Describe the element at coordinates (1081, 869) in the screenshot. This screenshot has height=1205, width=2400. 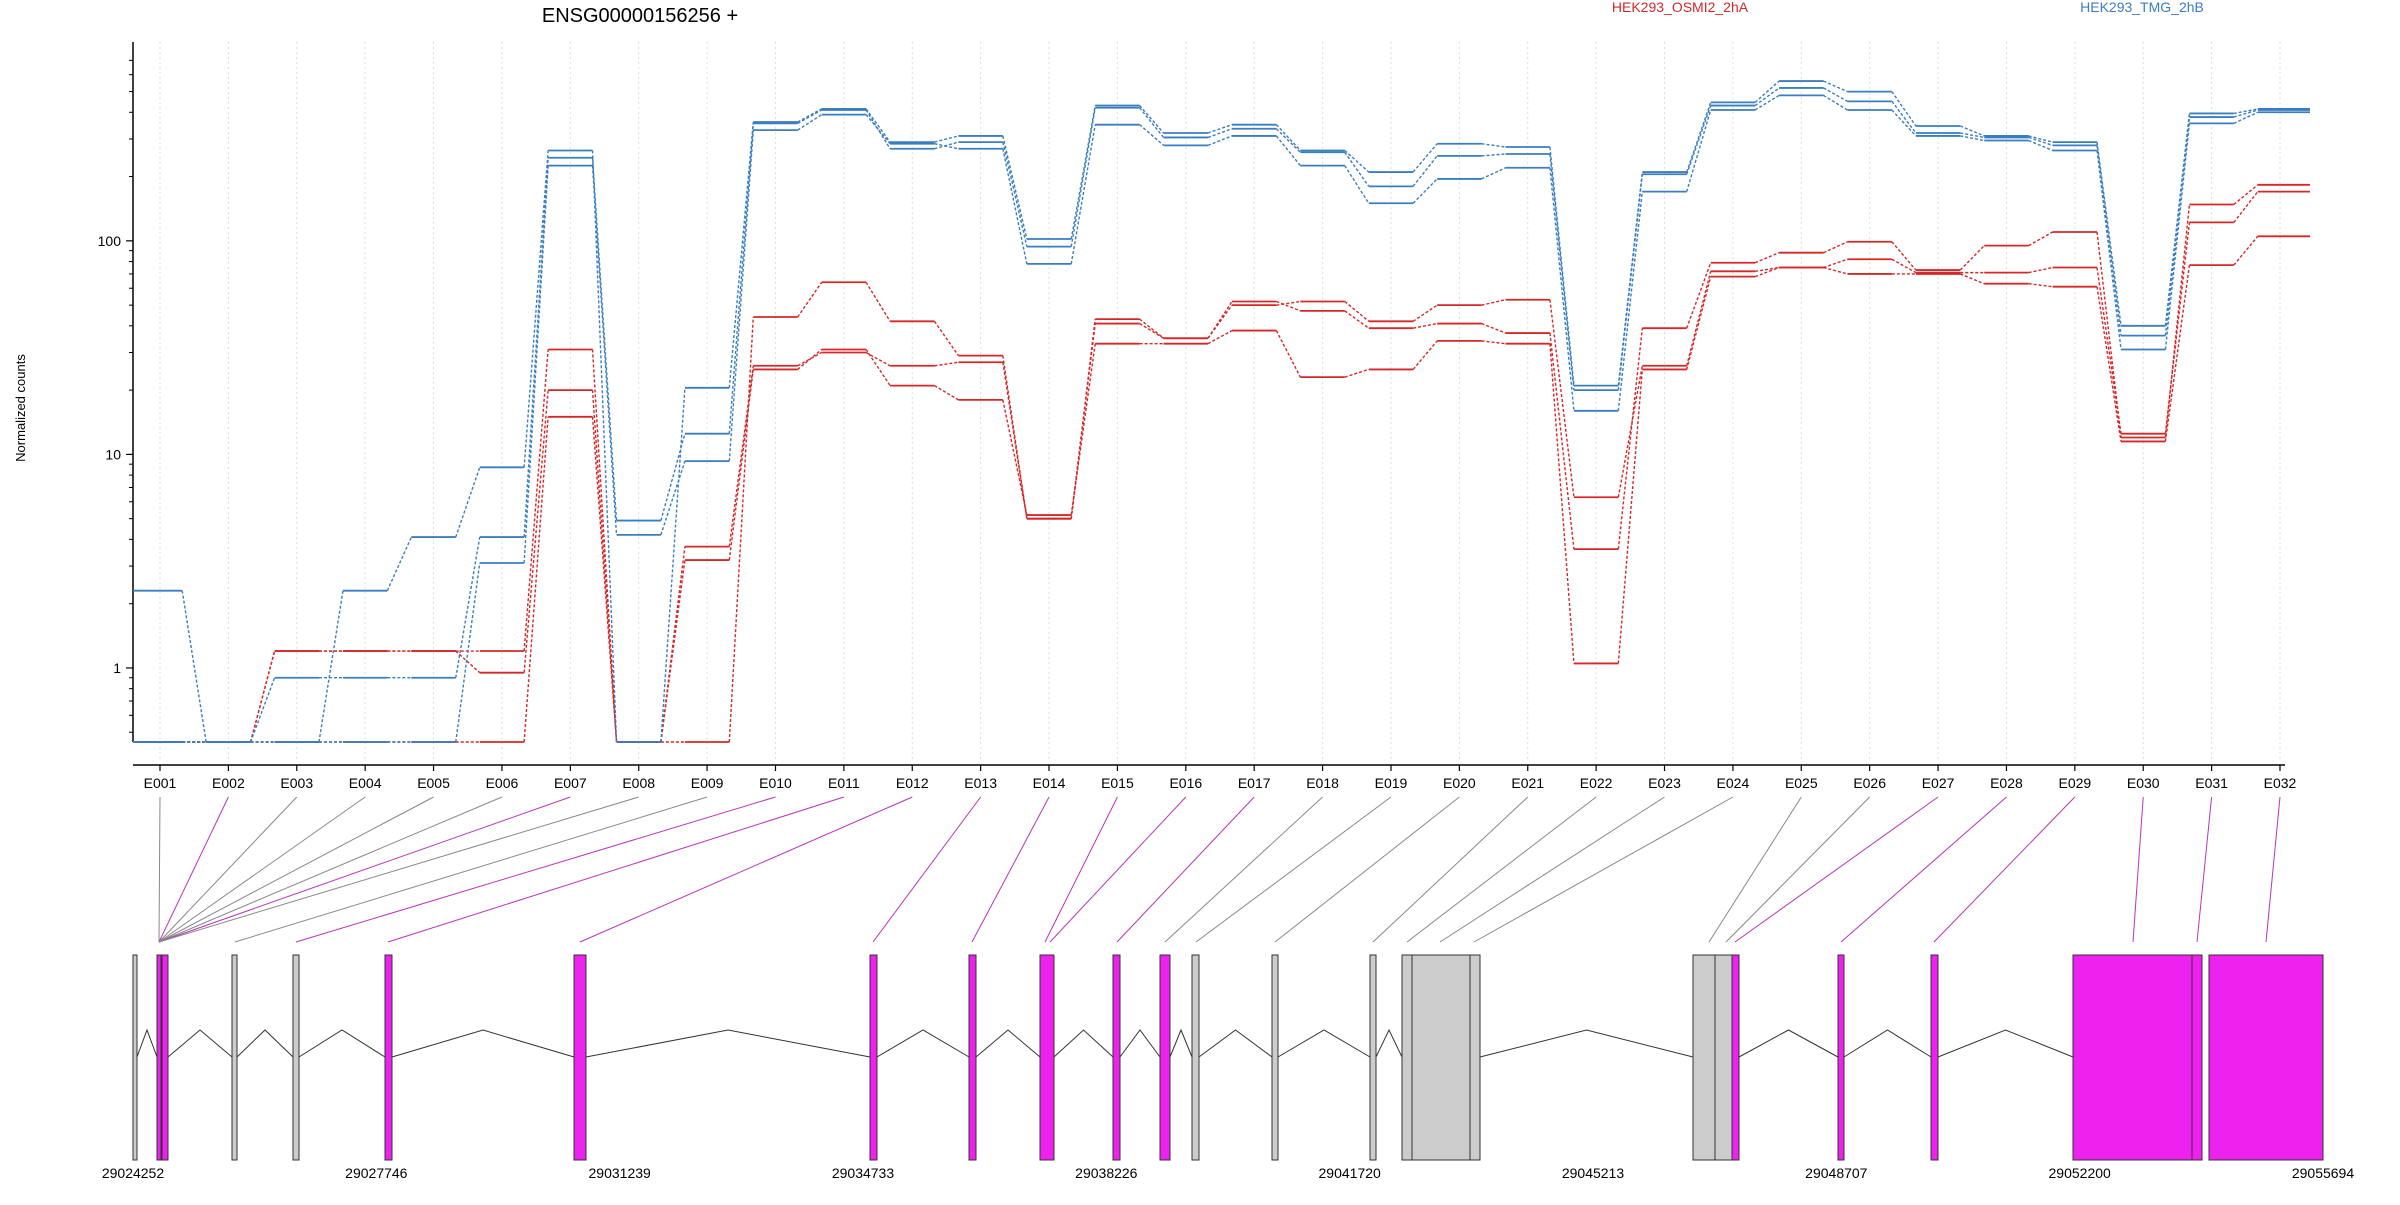
I see `connector-e015` at that location.